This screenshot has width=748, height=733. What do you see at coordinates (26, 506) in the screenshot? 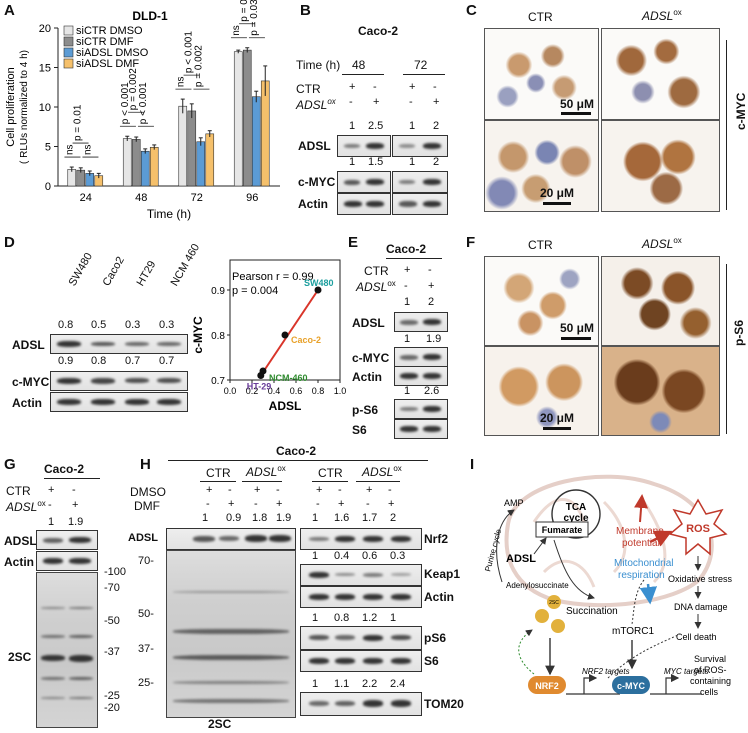
I see `adsl-label-g: ADSLox` at bounding box center [26, 506].